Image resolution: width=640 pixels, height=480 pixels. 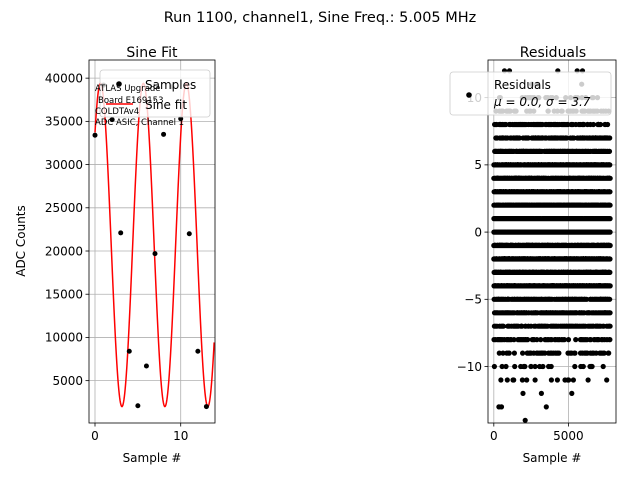 What do you see at coordinates (152, 53) in the screenshot?
I see `sine-fit-title: Sine Fit` at bounding box center [152, 53].